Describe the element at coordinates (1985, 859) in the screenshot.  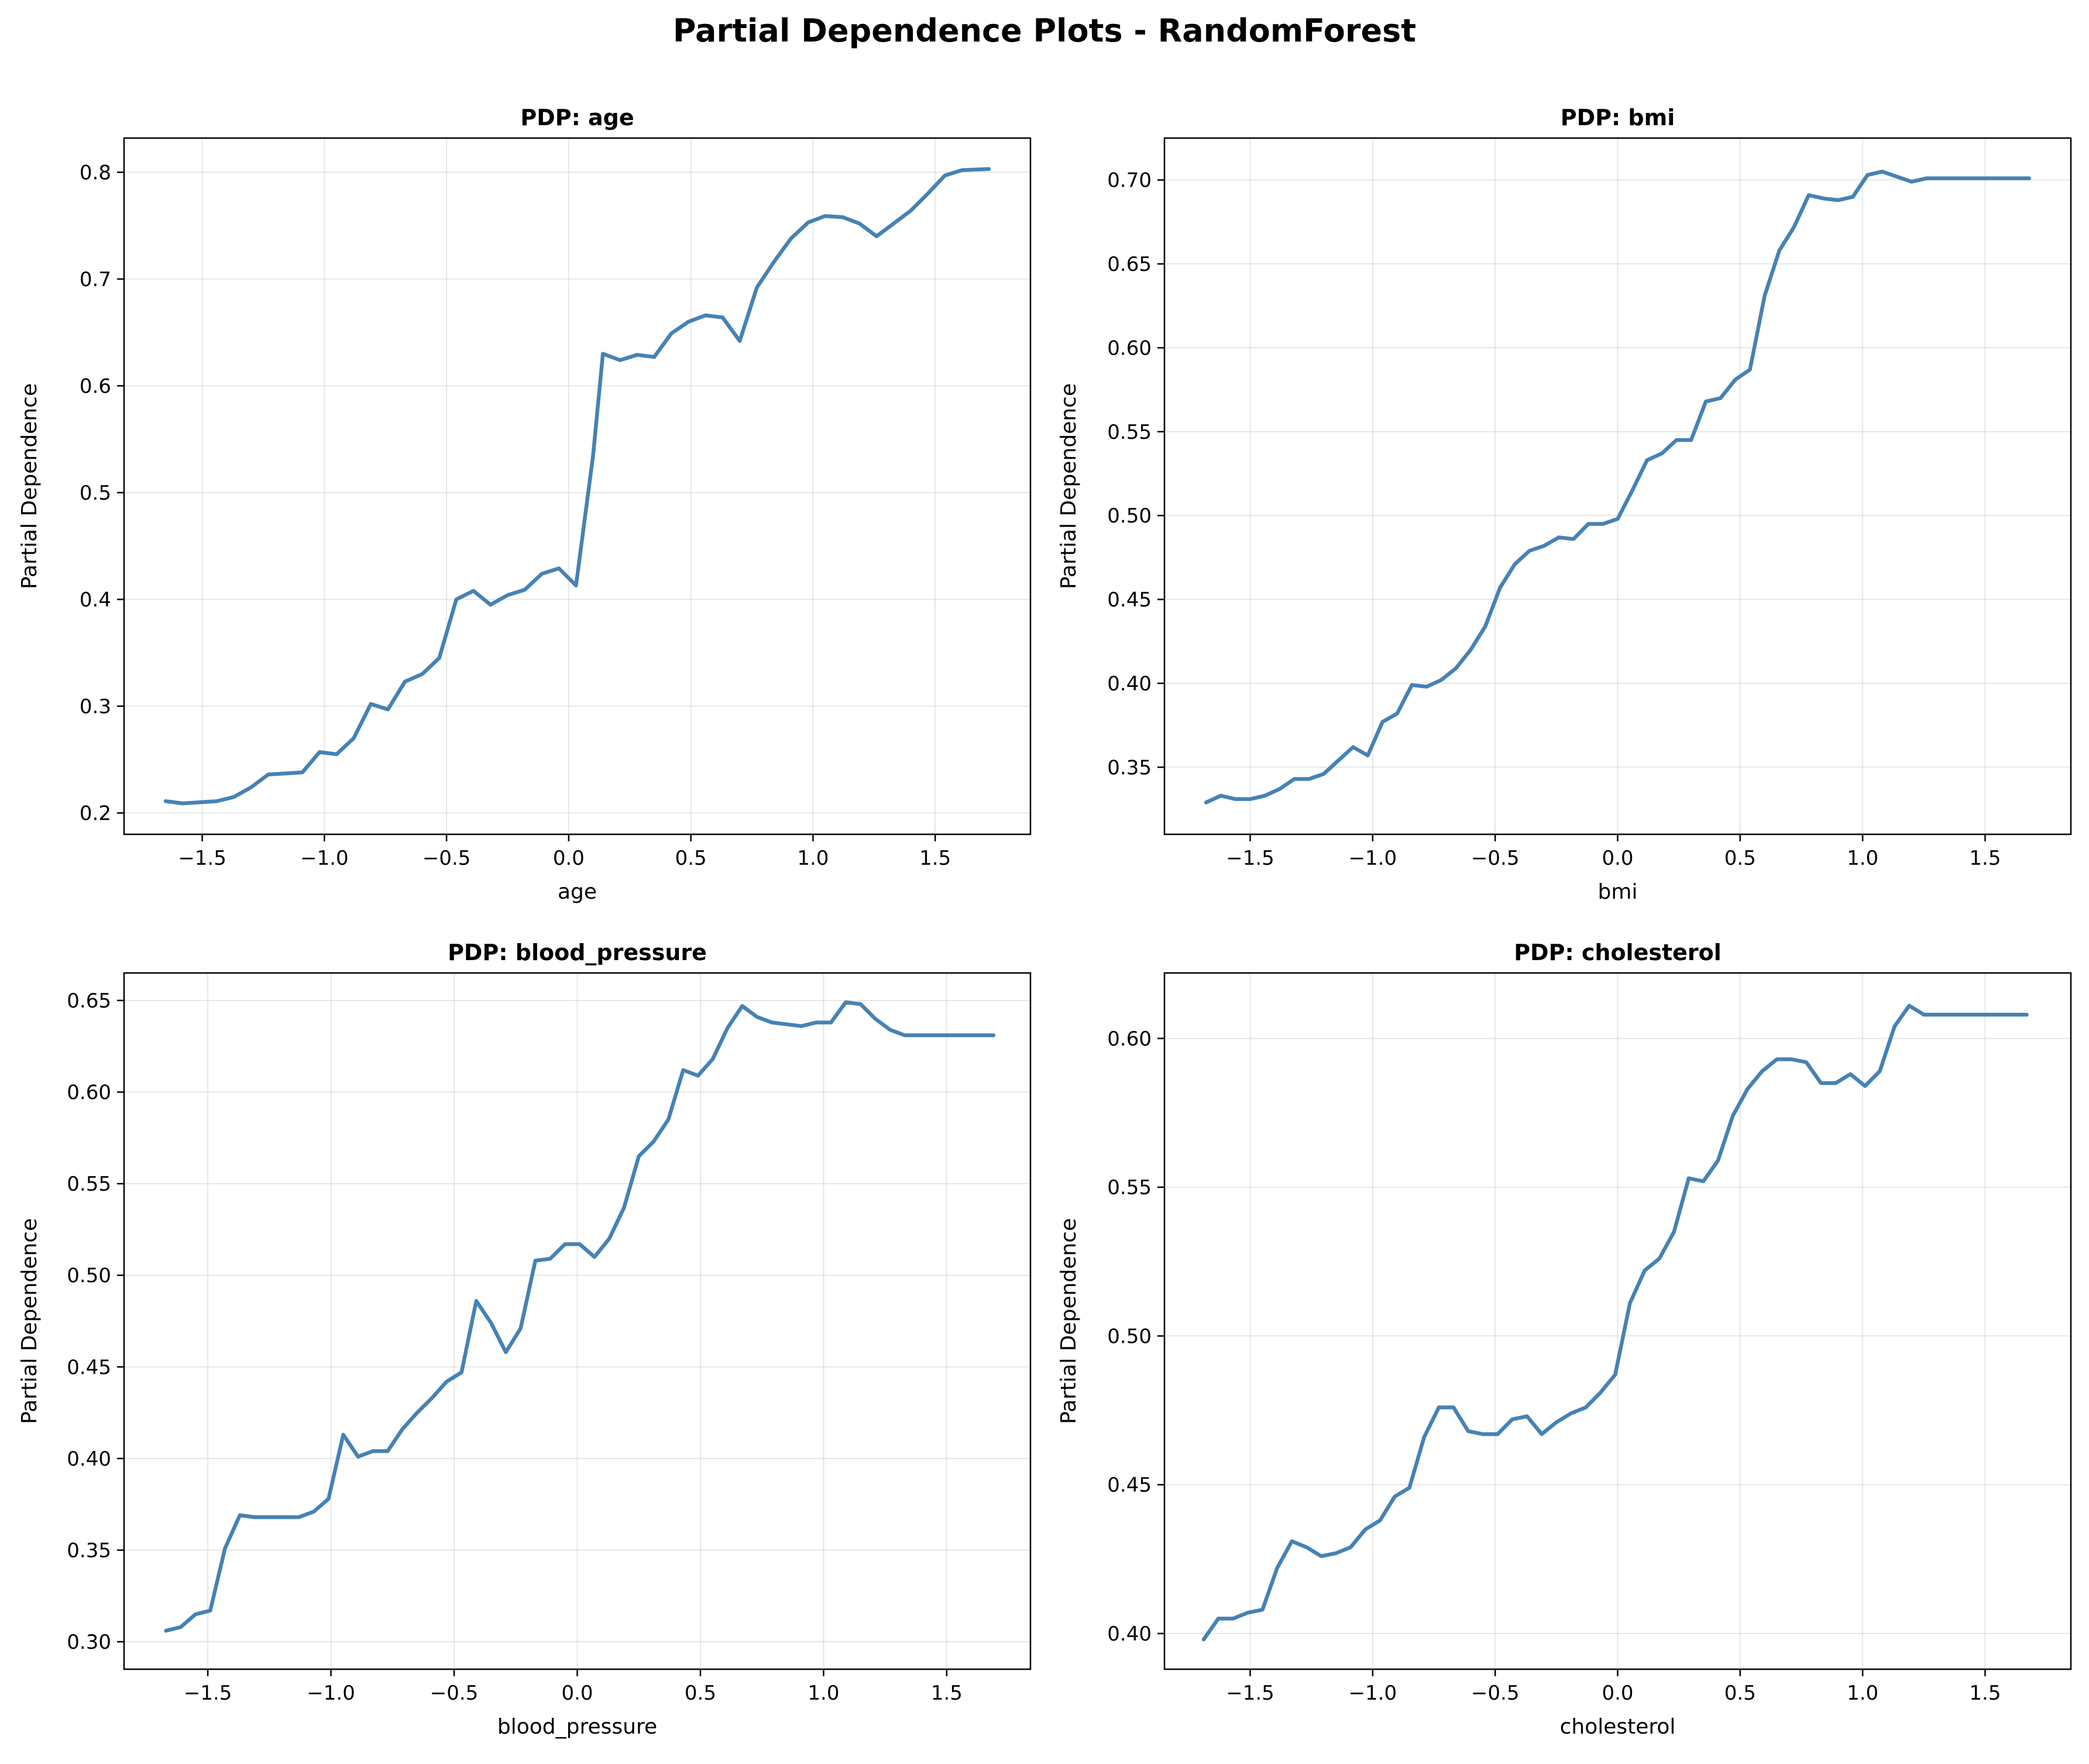
I see `chart-bmi-xtick-label-6: 1.5` at that location.